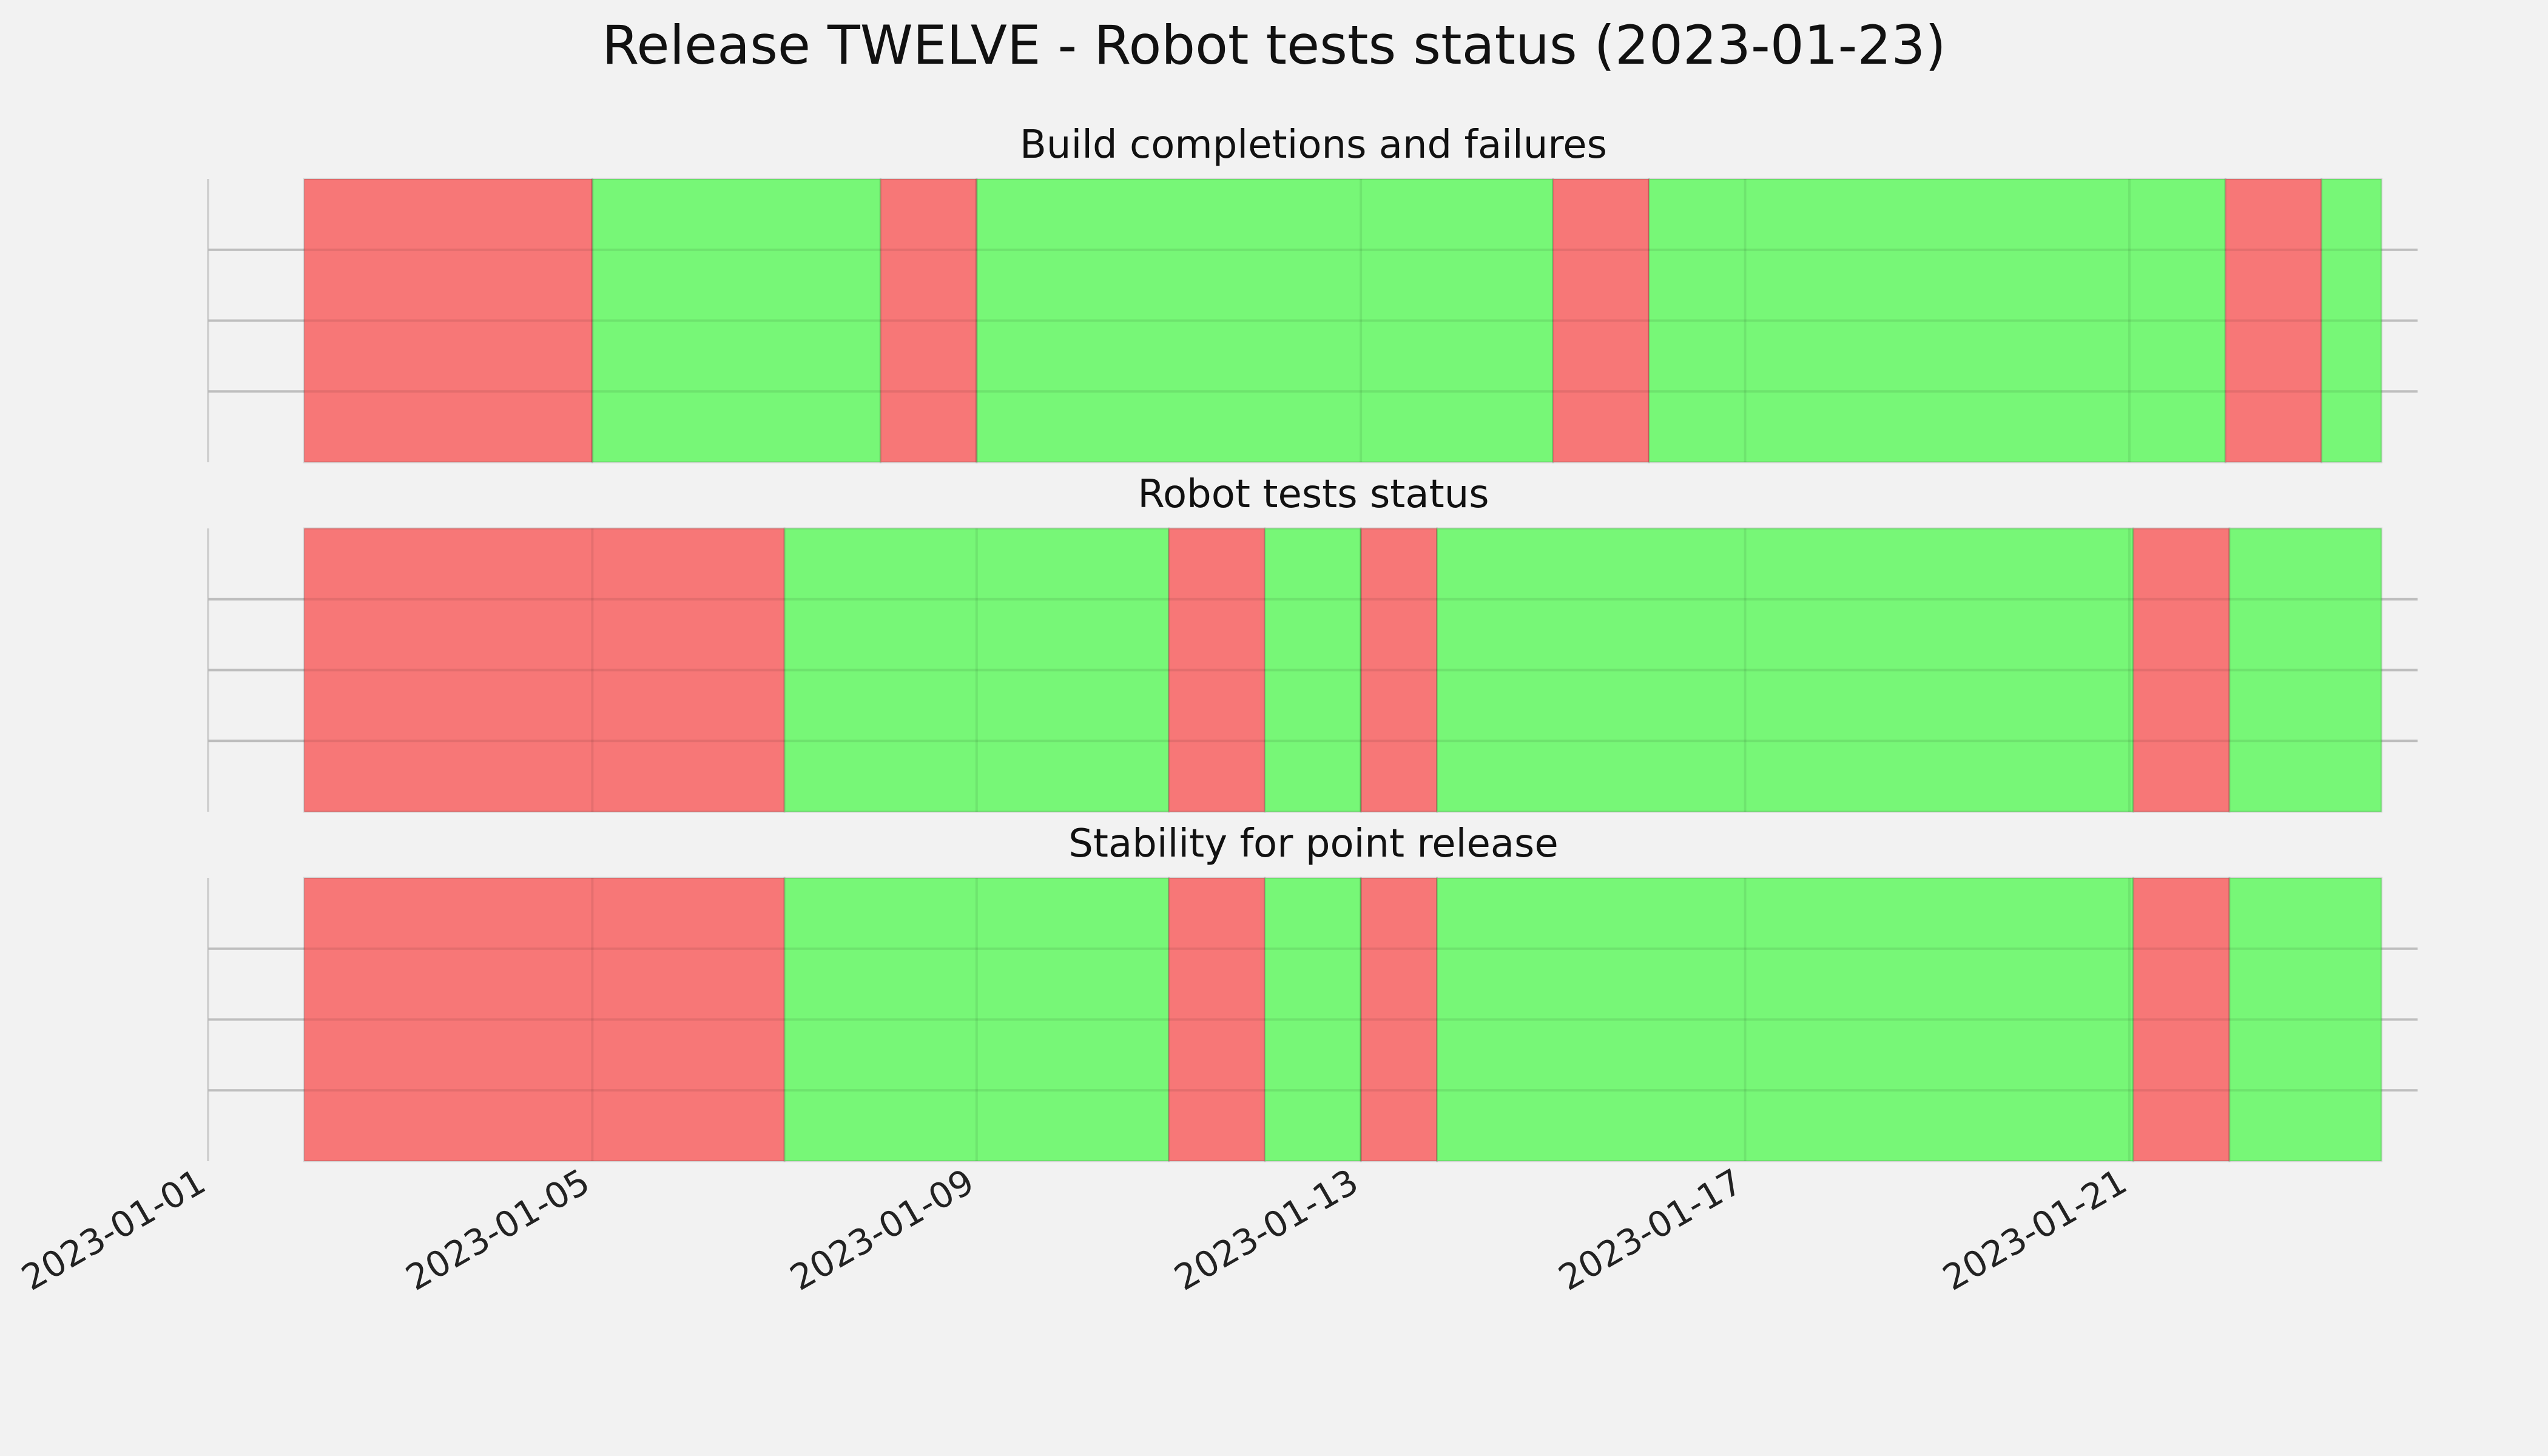  What do you see at coordinates (1313, 494) in the screenshot?
I see `panel-title: Robot tests status` at bounding box center [1313, 494].